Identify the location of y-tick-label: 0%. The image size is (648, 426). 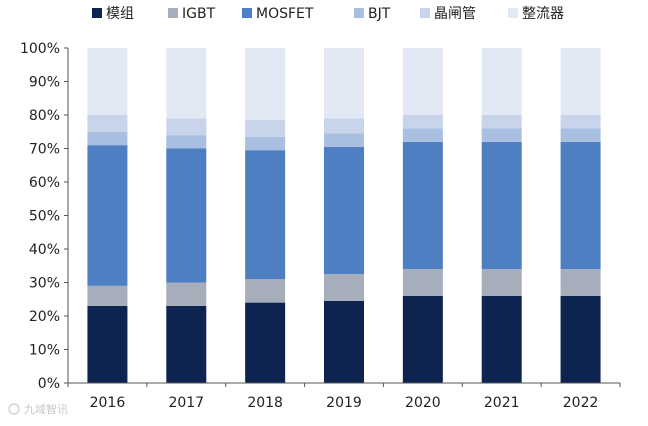
(49, 384).